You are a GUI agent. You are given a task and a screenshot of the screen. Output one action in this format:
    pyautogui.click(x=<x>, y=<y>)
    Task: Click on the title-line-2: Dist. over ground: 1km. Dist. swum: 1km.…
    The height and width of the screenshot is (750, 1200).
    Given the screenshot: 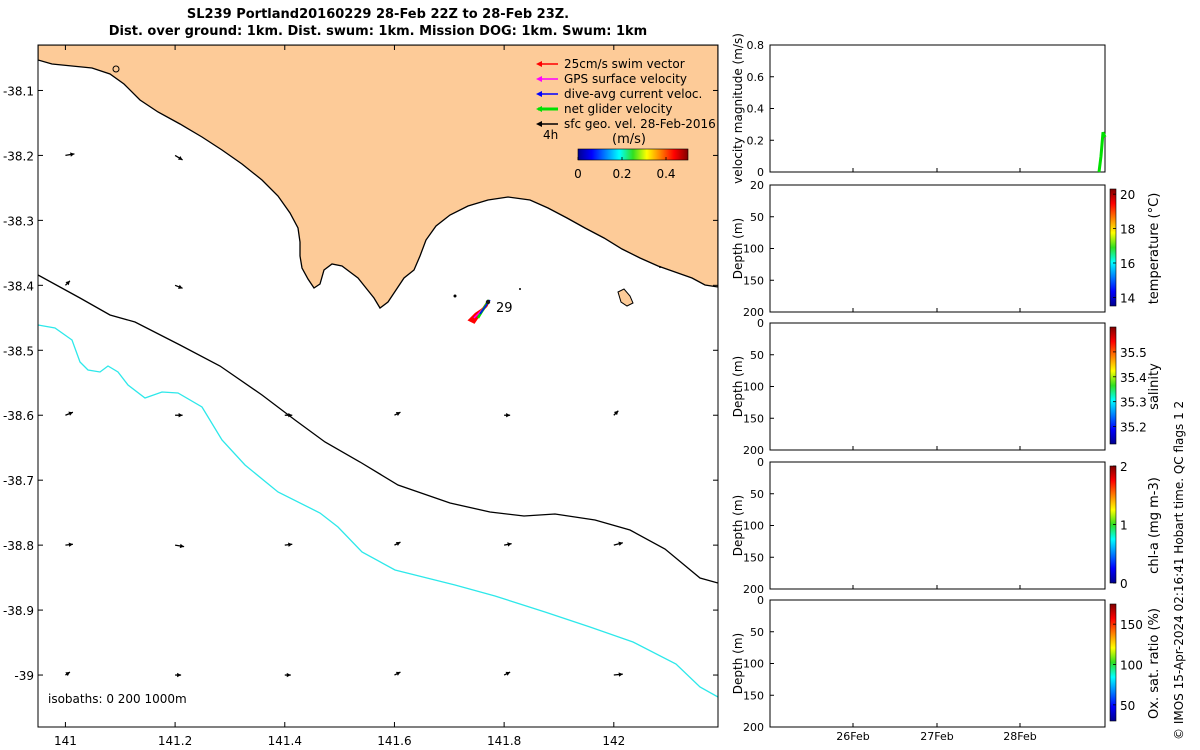 What is the action you would take?
    pyautogui.click(x=378, y=31)
    